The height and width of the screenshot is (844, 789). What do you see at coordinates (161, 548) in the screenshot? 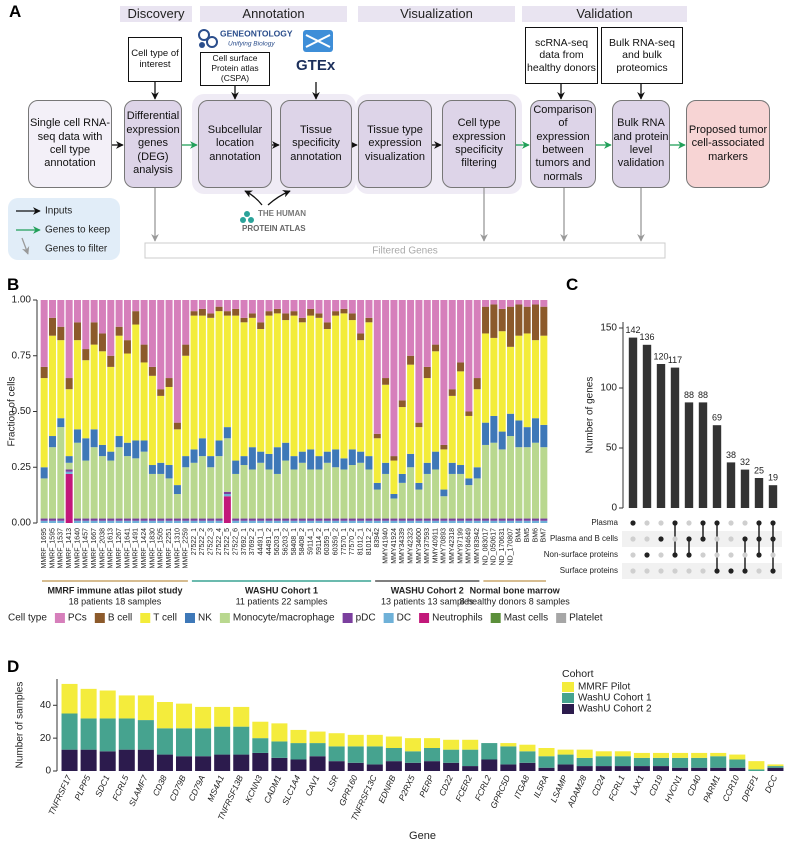
I see `x-tick-label: MMRF_1505` at bounding box center [161, 548].